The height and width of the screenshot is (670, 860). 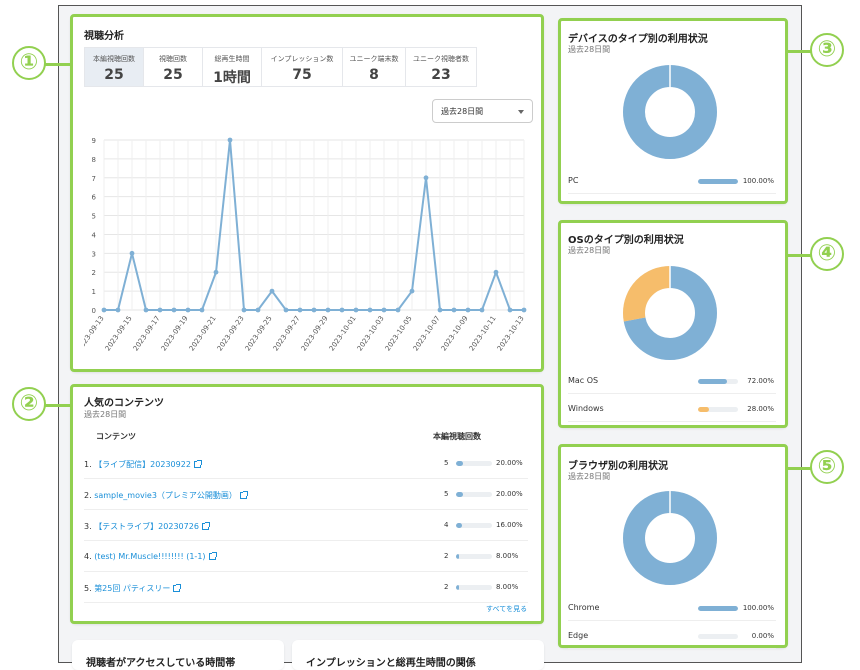 What do you see at coordinates (232, 78) in the screenshot?
I see `metric-value: 1時間` at bounding box center [232, 78].